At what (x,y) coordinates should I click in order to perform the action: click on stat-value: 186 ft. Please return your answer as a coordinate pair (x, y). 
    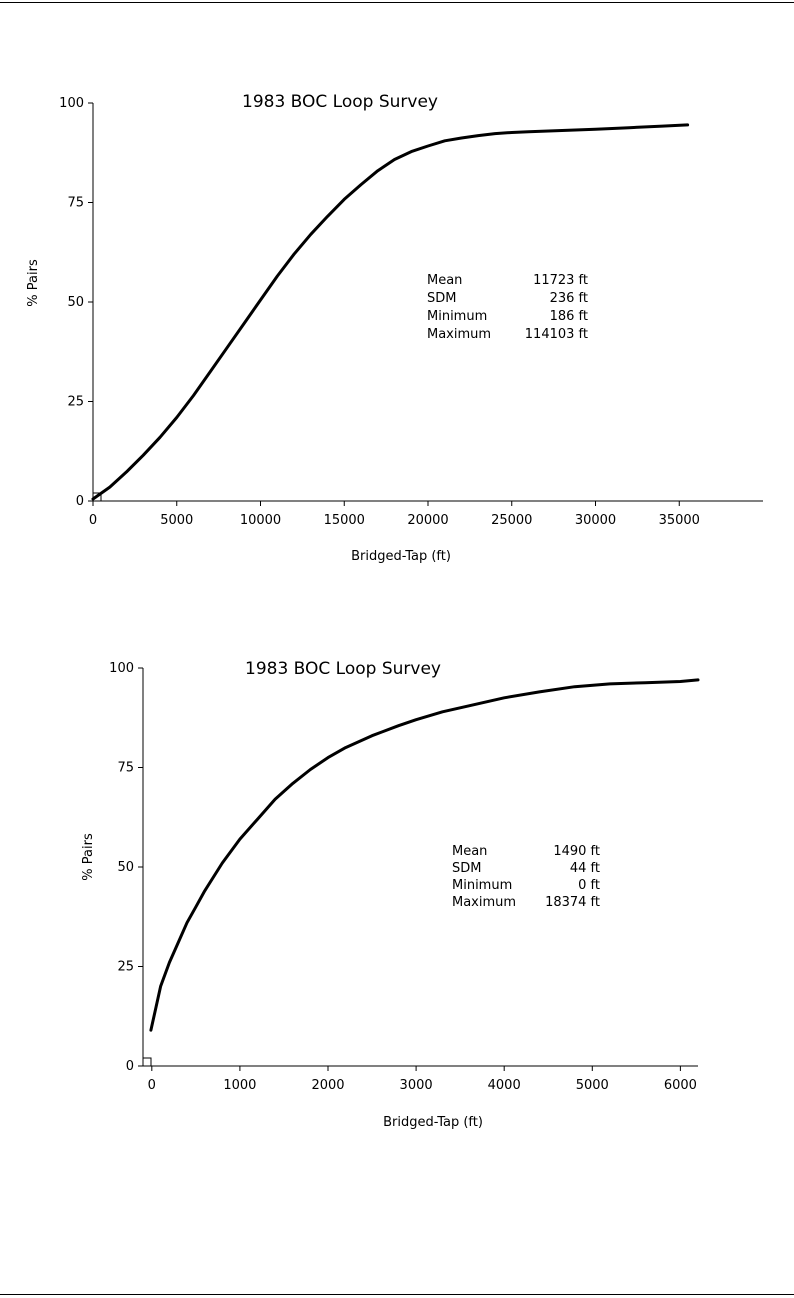
    Looking at the image, I should click on (569, 316).